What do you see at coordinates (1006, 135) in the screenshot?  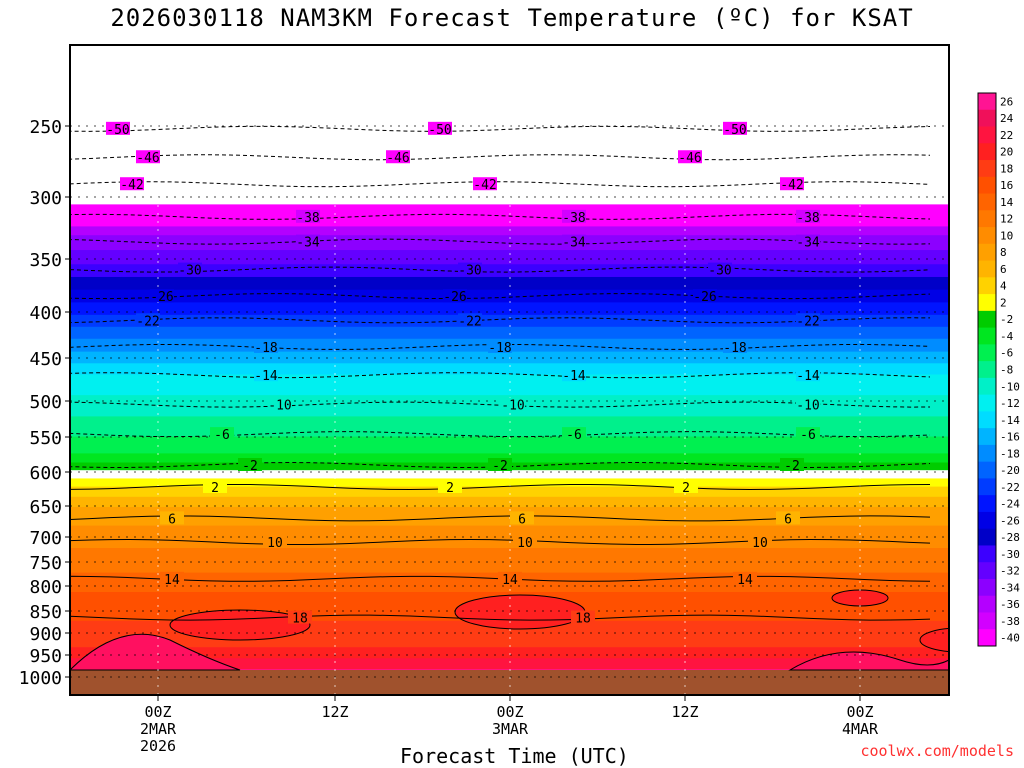 I see `colorbar-label: 22` at bounding box center [1006, 135].